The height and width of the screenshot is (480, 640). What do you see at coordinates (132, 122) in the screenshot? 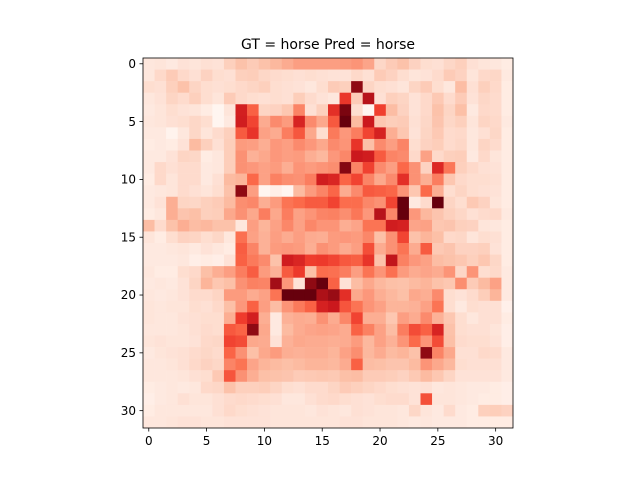
I see `y-tick-label: 5` at bounding box center [132, 122].